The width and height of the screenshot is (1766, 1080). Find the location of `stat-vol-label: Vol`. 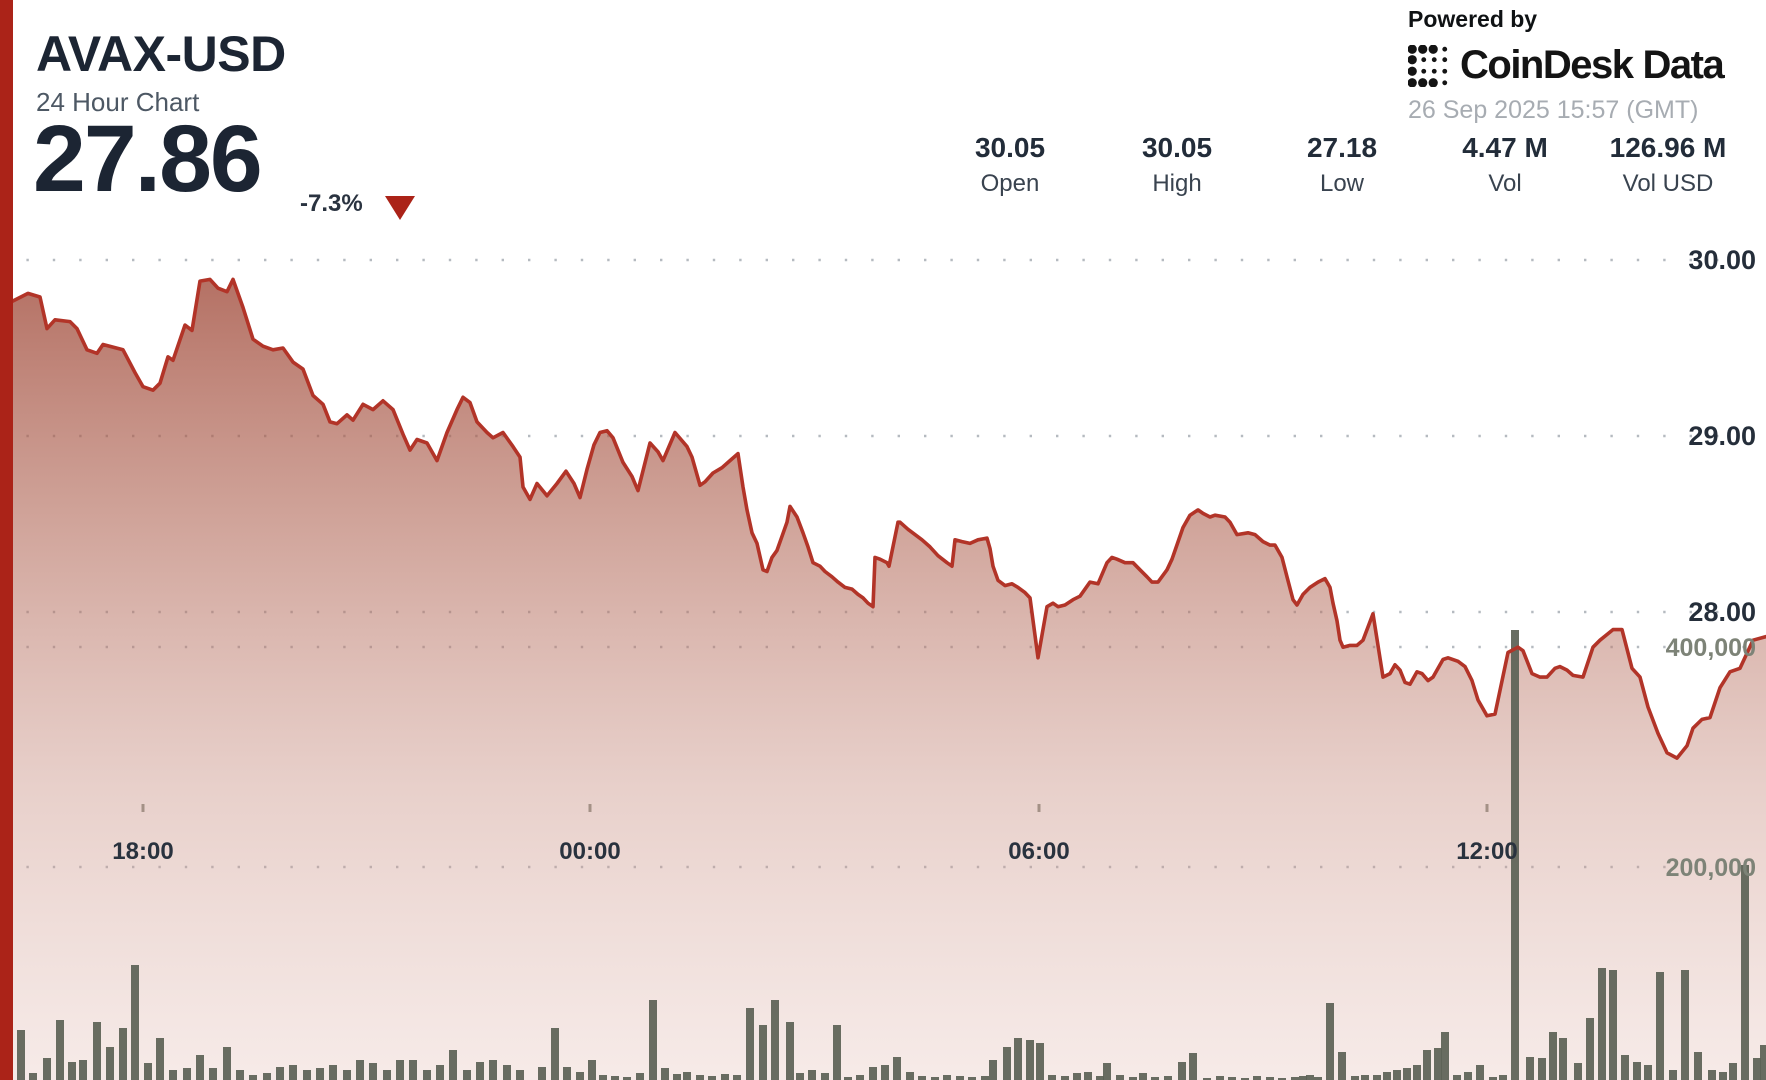

stat-vol-label: Vol is located at coordinates (1505, 184).